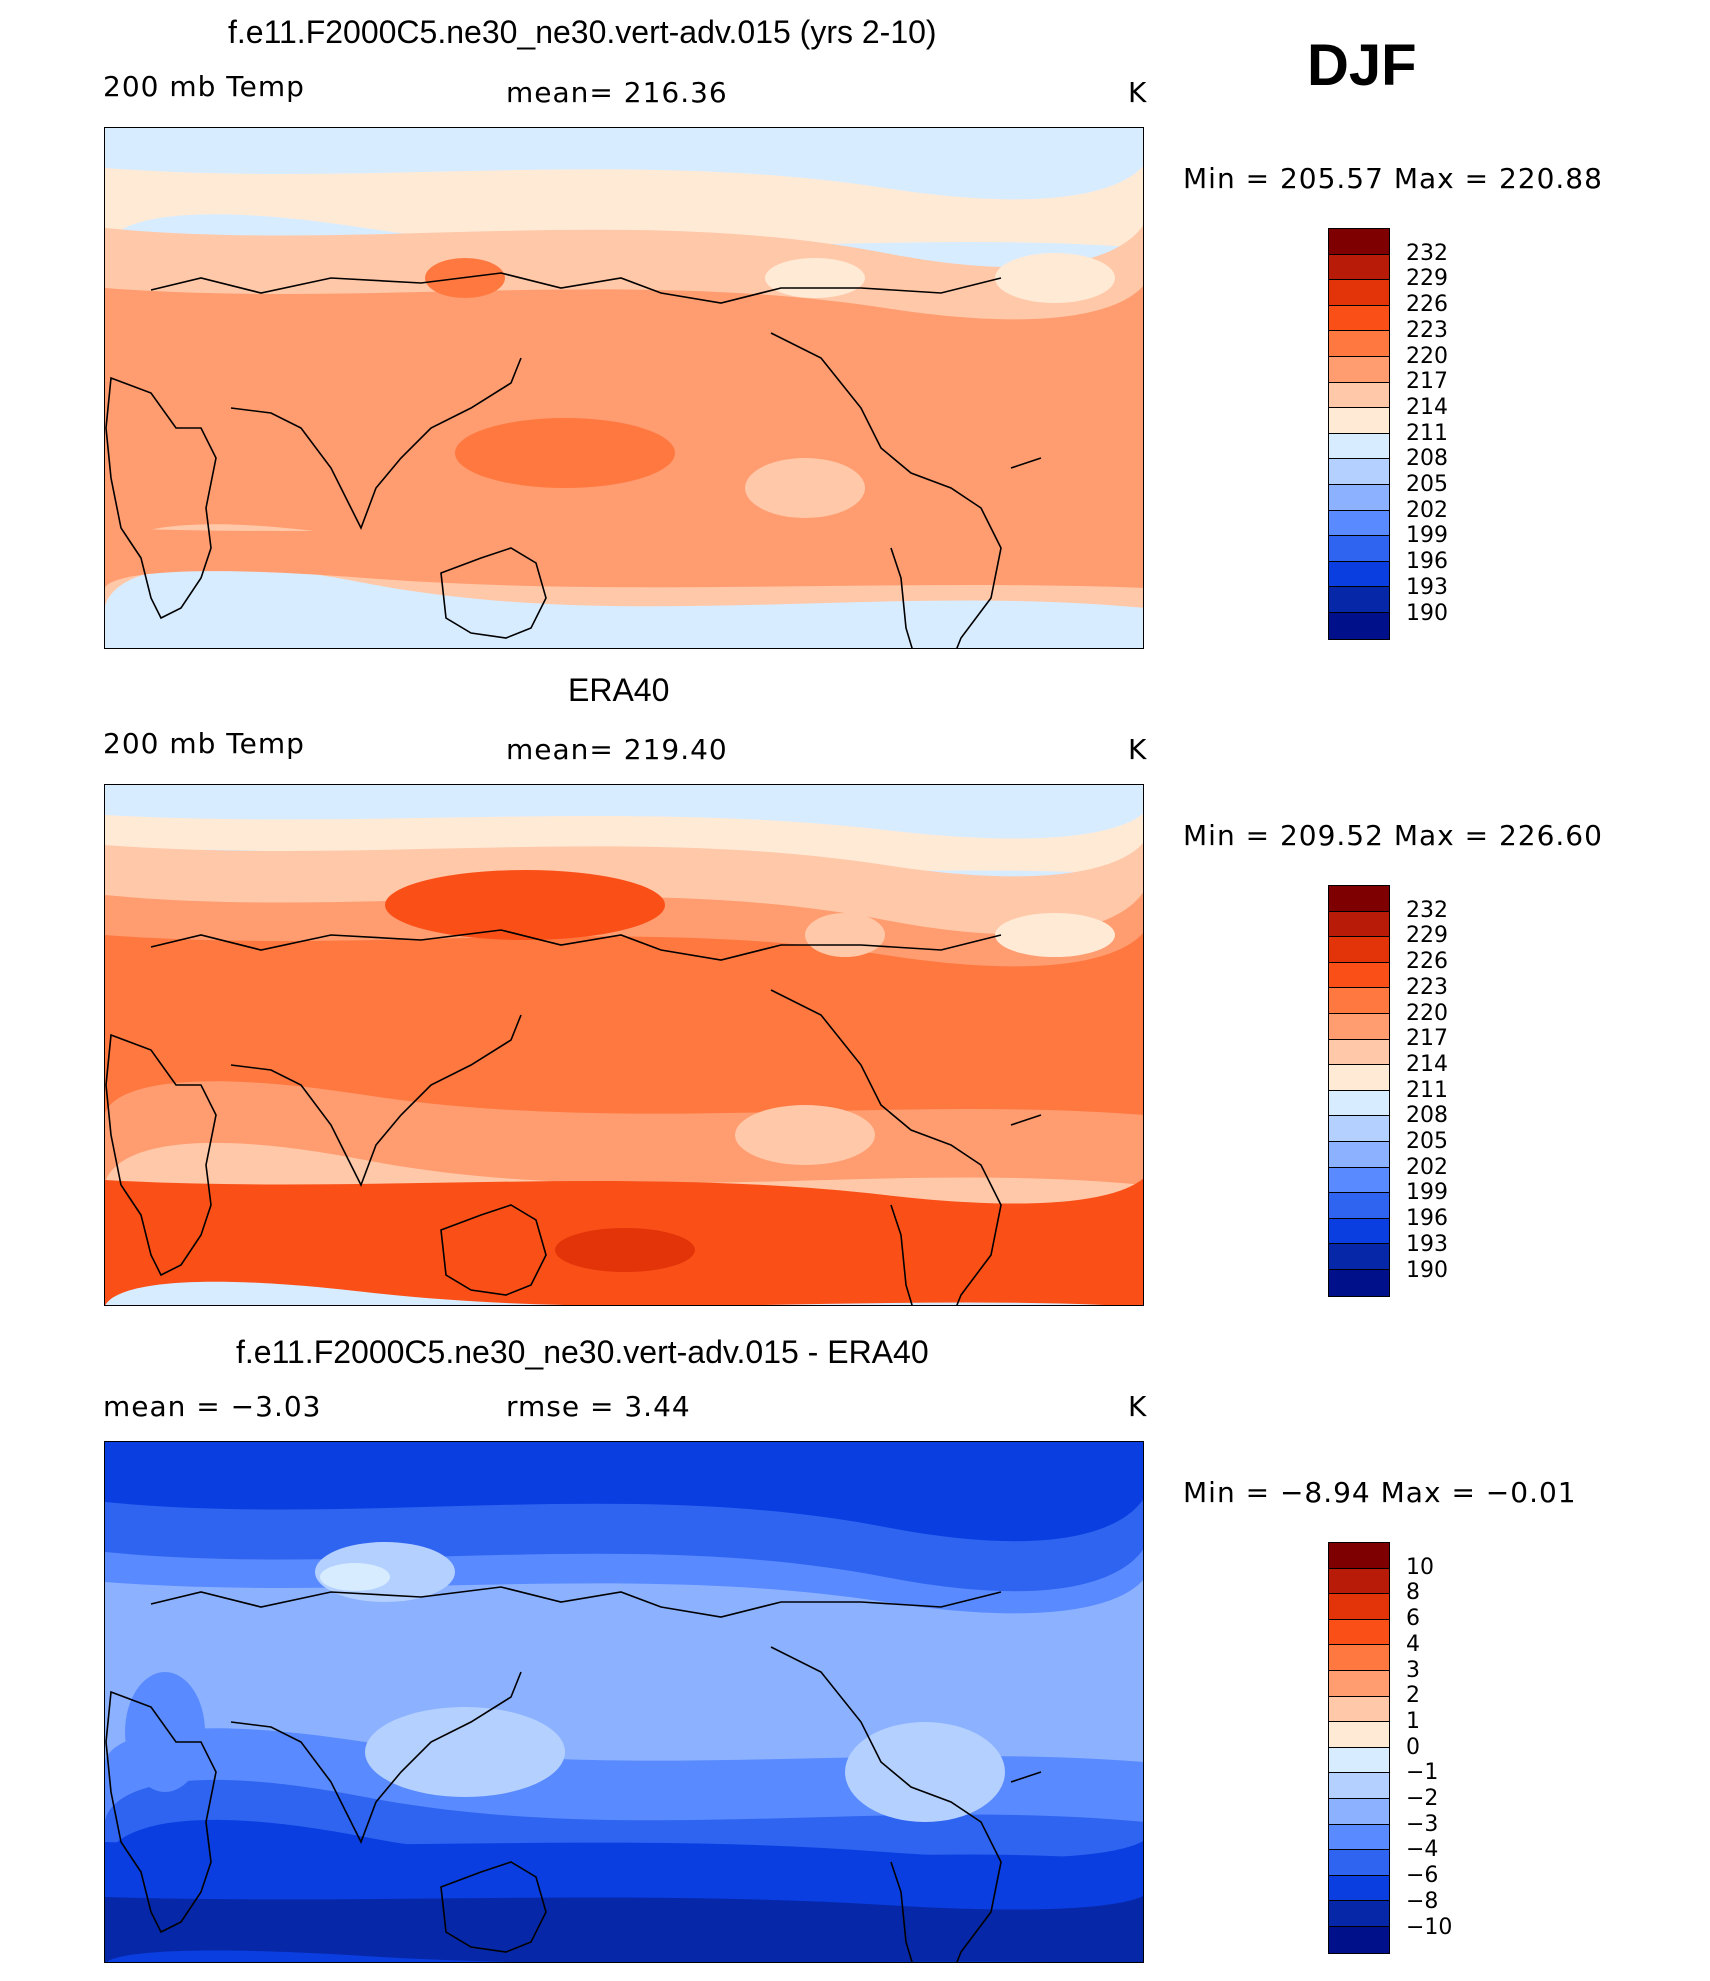 This screenshot has width=1710, height=1981. I want to click on colorbar-tick-label: −4, so click(1422, 1850).